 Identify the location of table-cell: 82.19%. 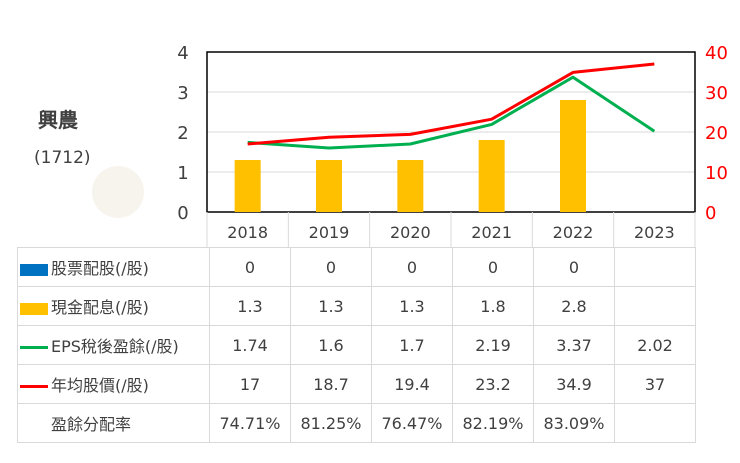
(493, 423).